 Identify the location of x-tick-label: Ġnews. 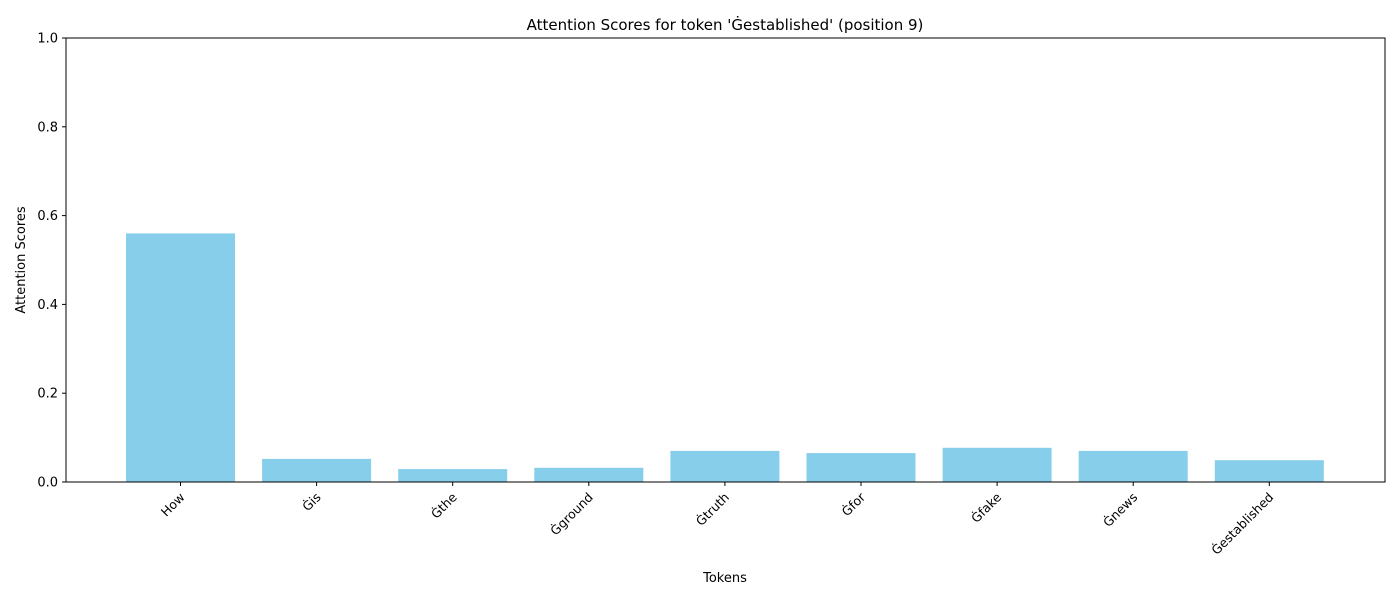
(1119, 509).